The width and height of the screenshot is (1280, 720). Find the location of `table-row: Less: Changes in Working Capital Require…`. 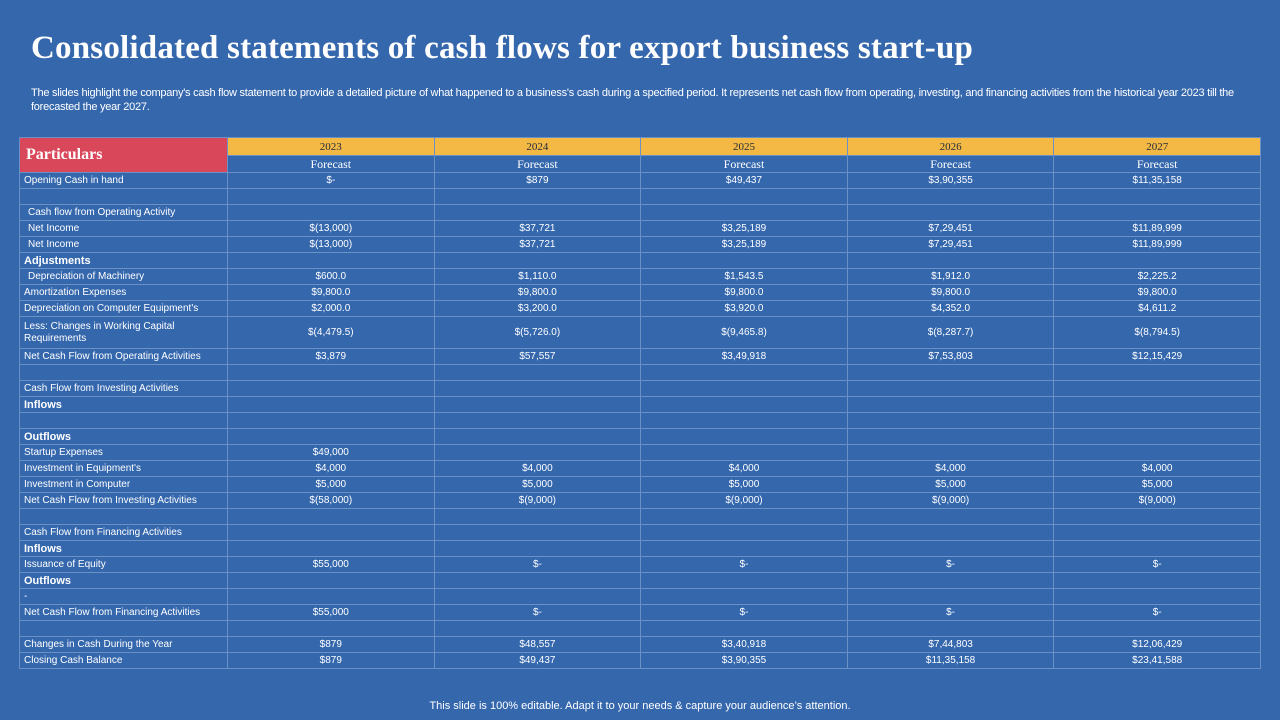

table-row: Less: Changes in Working Capital Require… is located at coordinates (640, 332).